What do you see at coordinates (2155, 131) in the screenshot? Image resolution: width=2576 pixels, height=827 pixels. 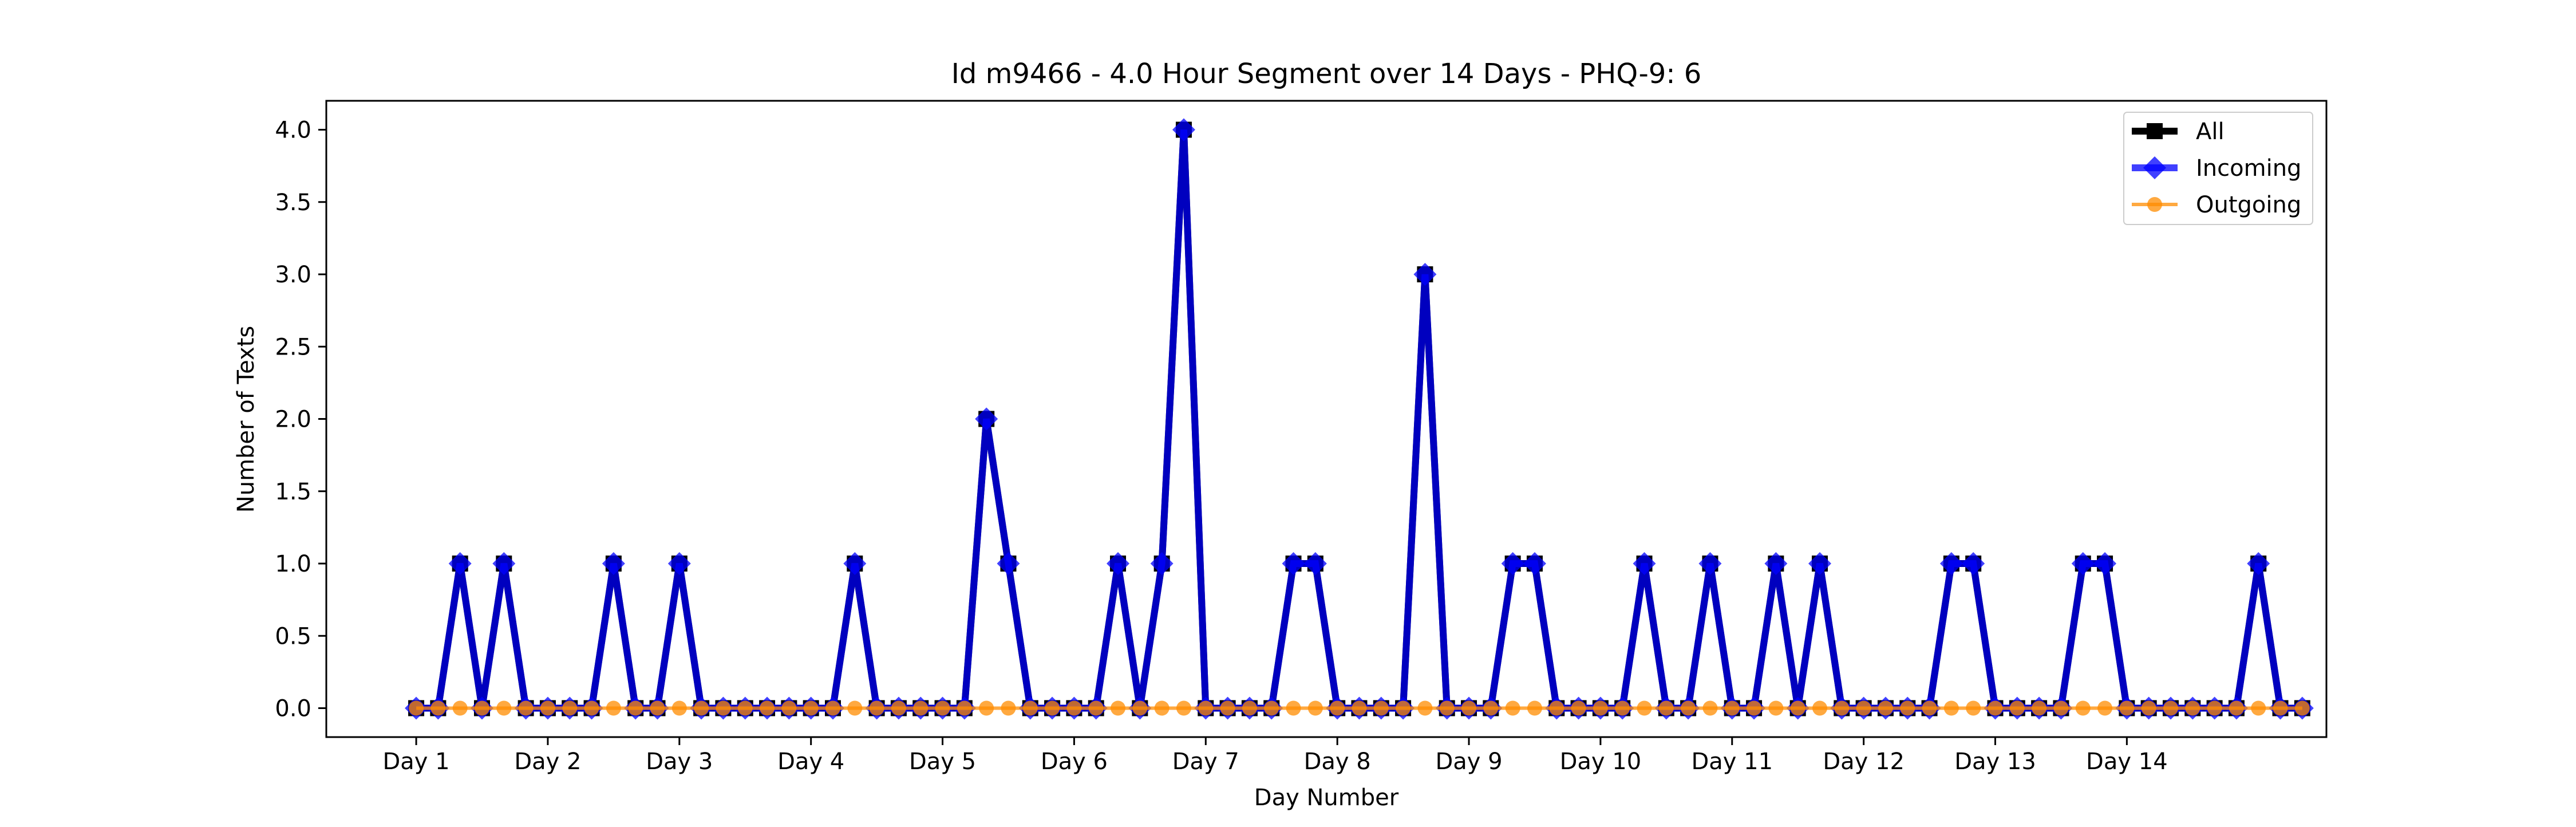 I see `legend-marker-all` at bounding box center [2155, 131].